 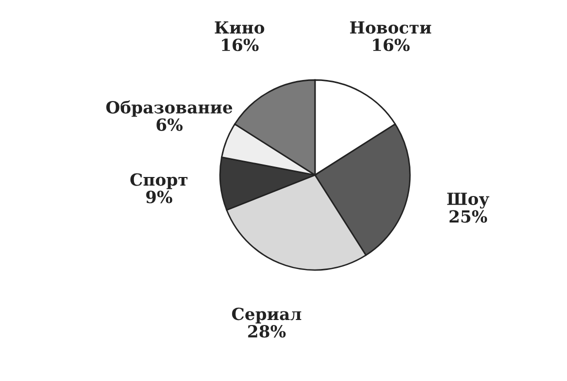 I want to click on slice-label: Кино, so click(x=239, y=27).